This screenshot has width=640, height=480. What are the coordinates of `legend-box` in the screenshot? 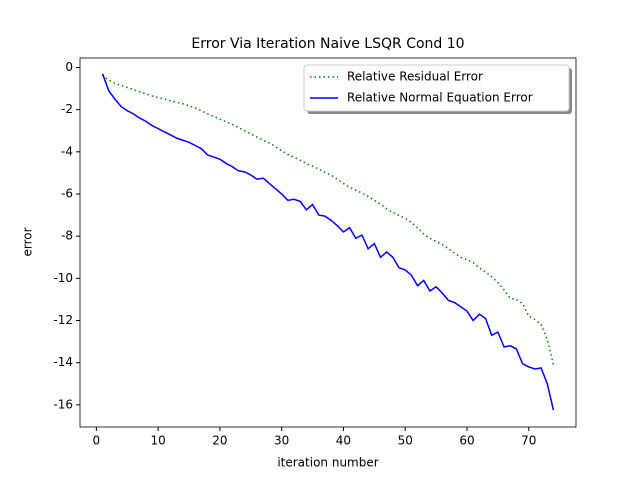 It's located at (436, 88).